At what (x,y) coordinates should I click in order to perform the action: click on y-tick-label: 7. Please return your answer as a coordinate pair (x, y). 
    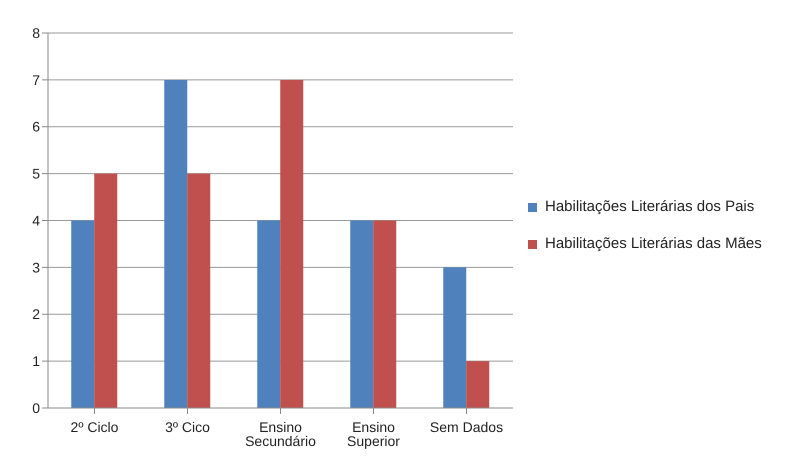
    Looking at the image, I should click on (36, 80).